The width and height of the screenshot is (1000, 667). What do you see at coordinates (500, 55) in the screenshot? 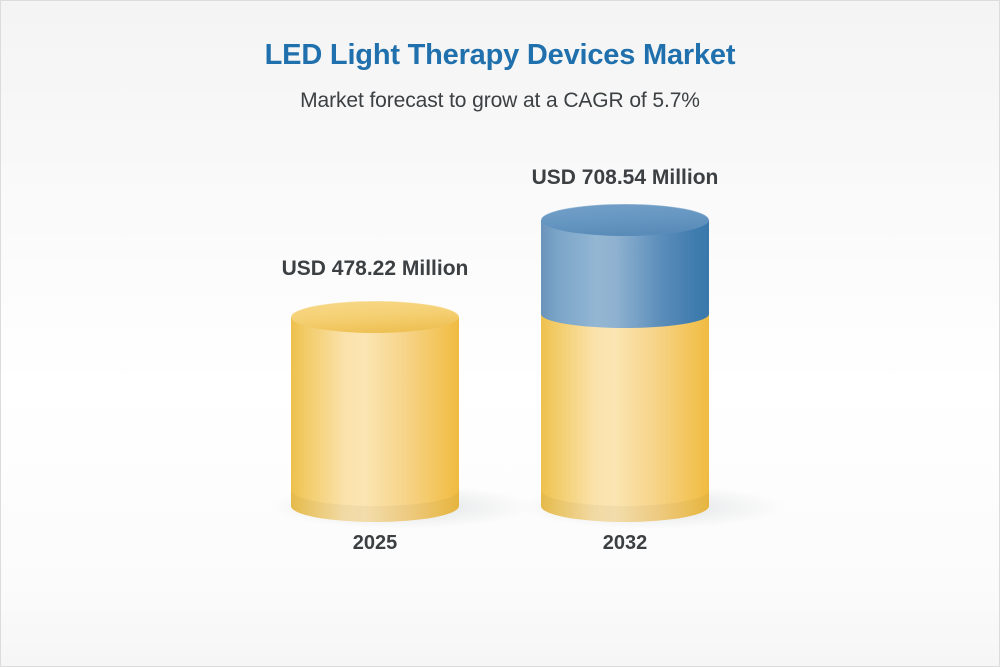
I see `page-title: LED Light Therapy Devices Market` at bounding box center [500, 55].